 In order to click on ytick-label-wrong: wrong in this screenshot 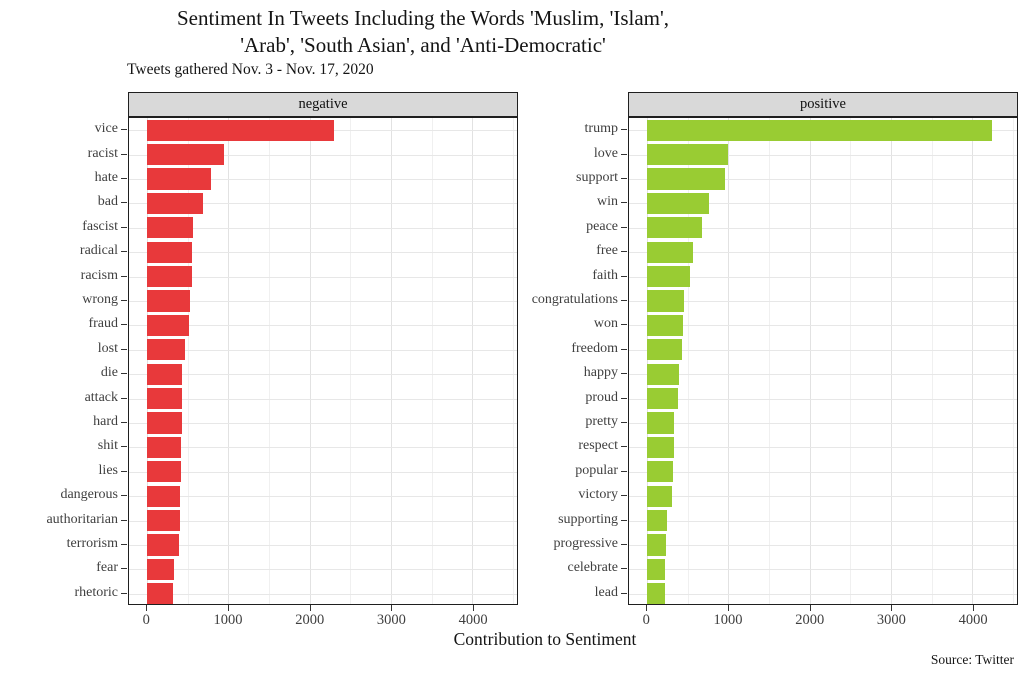, I will do `click(100, 299)`.